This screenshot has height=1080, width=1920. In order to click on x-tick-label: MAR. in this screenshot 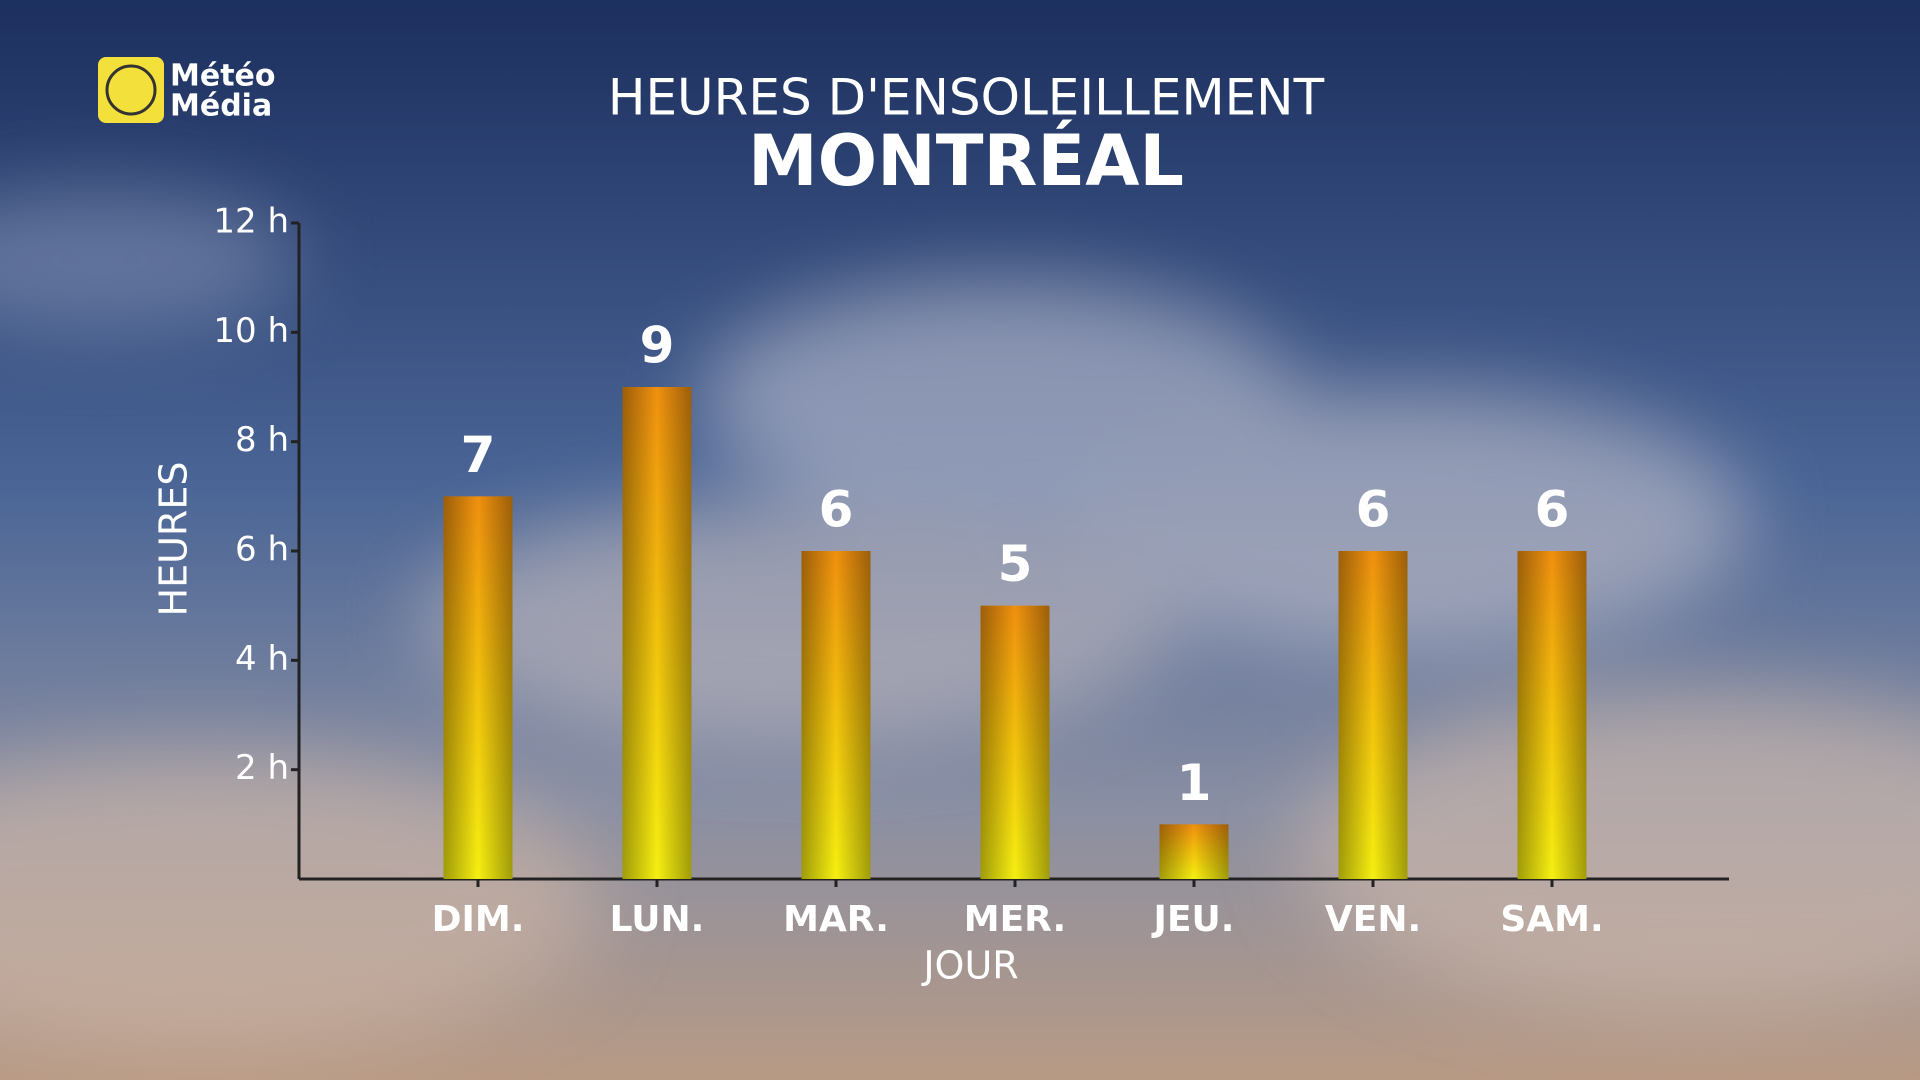, I will do `click(836, 919)`.